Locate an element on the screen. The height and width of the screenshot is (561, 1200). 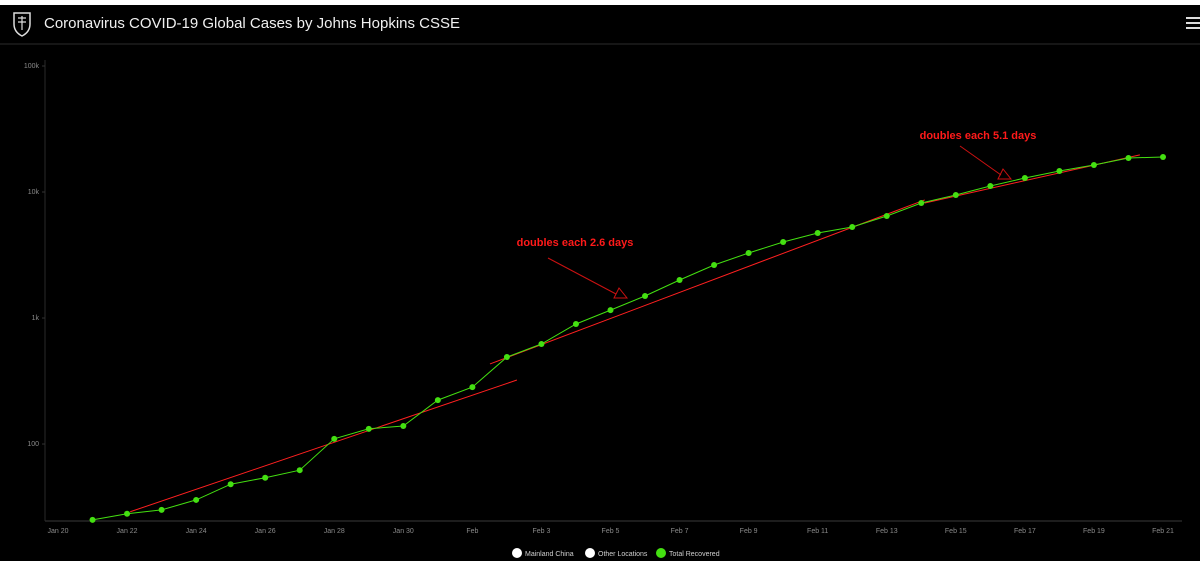
logo is located at coordinates (22, 24).